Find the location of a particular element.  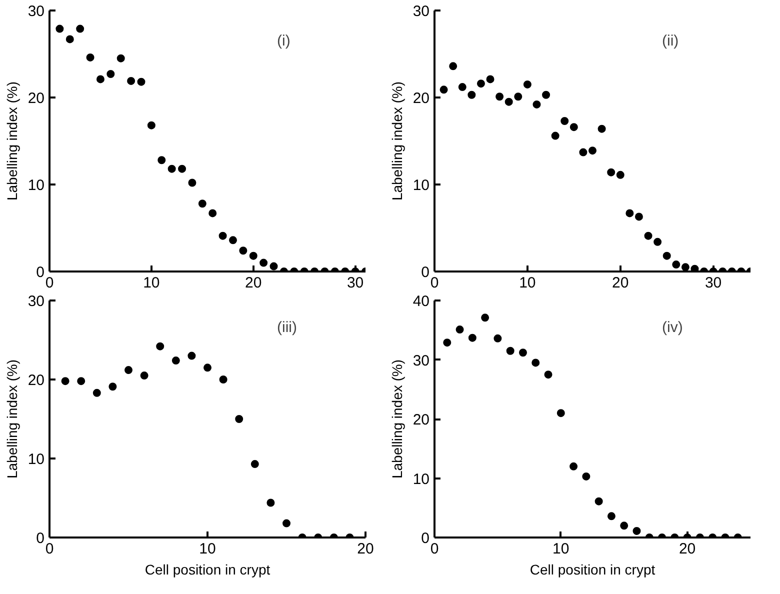

annotation: (ii) is located at coordinates (670, 41).